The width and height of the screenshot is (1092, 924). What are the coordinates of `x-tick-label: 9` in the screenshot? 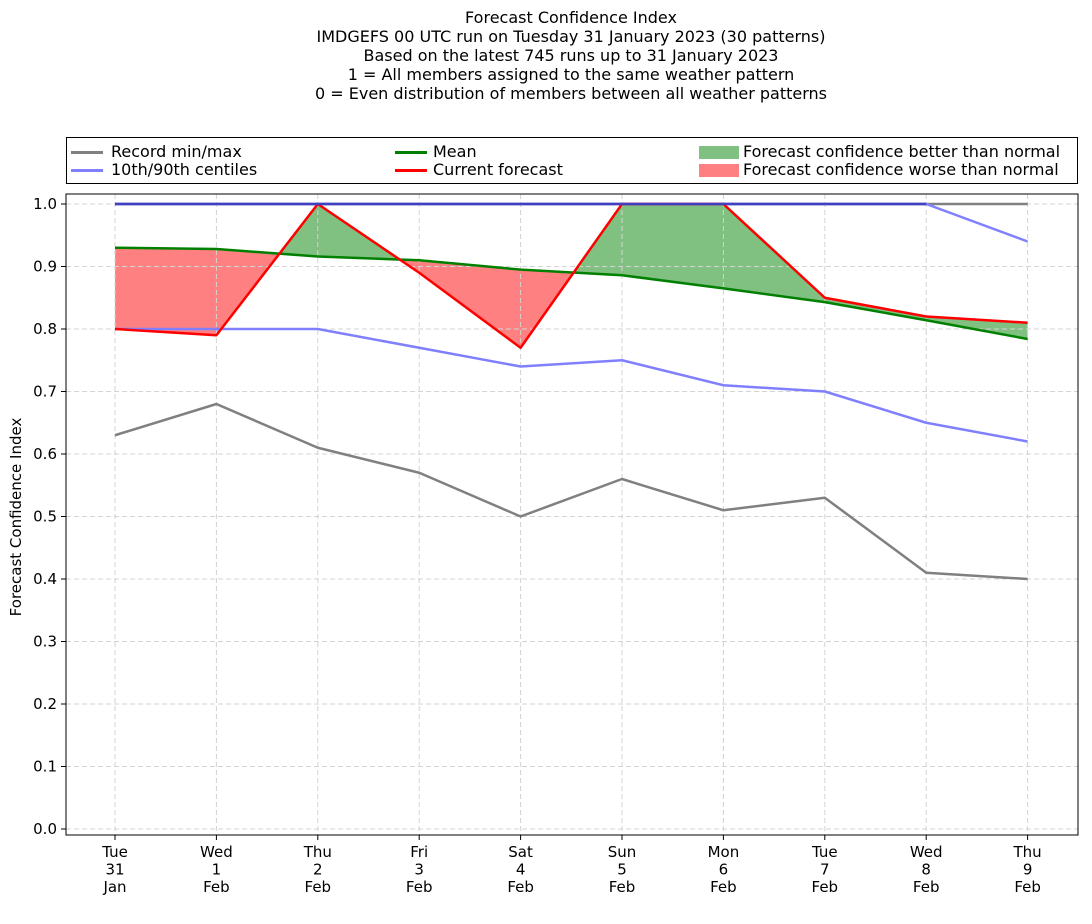 It's located at (1028, 870).